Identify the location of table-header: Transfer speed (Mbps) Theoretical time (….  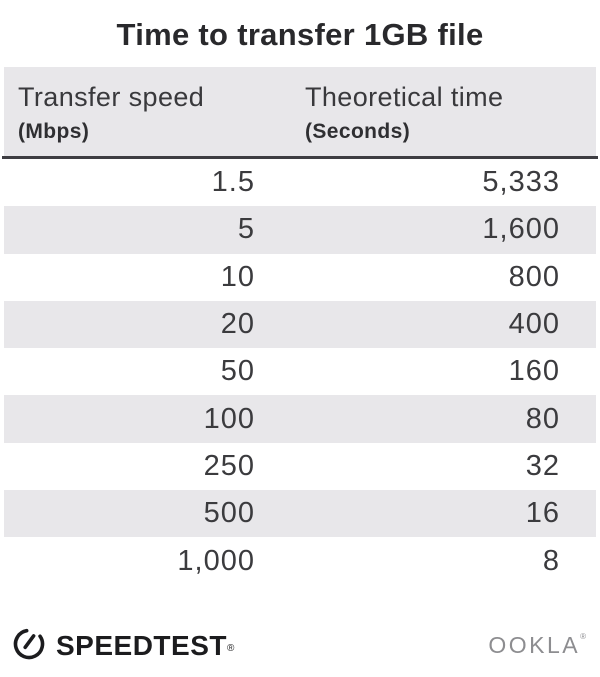
(300, 111).